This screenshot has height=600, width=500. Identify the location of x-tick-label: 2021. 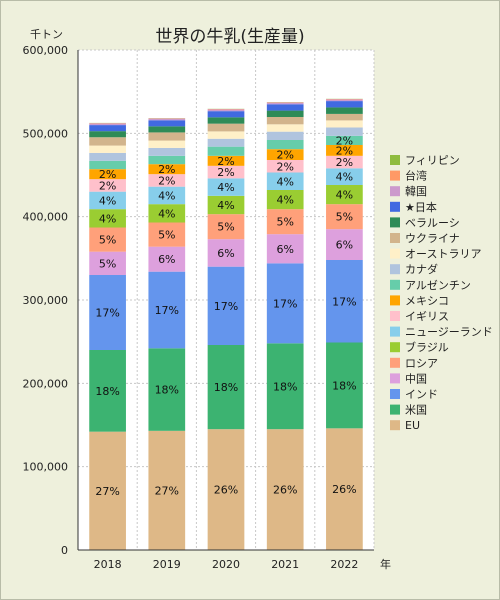
(285, 564).